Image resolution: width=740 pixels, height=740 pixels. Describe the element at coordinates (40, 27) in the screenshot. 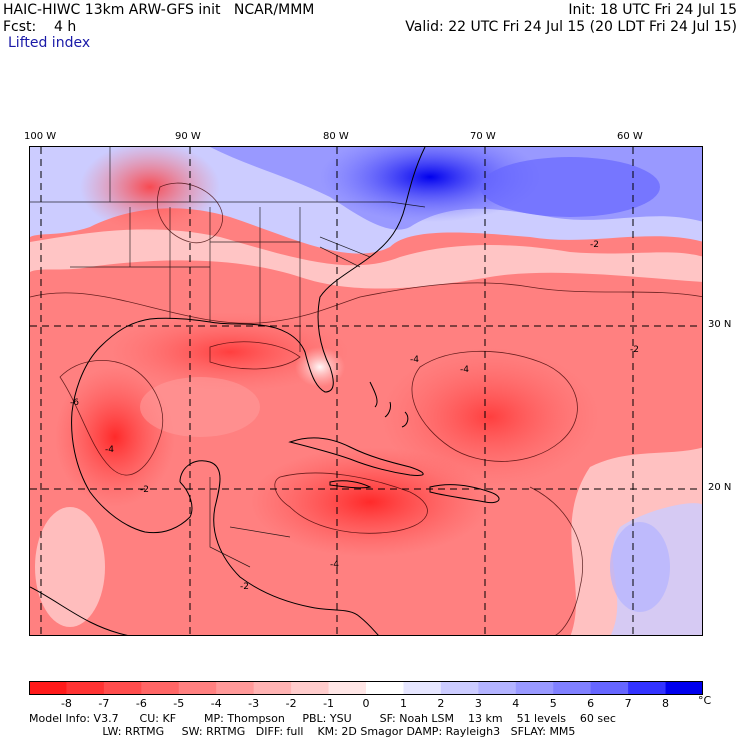

I see `forecast-hour: Fcst: 4 h` at that location.